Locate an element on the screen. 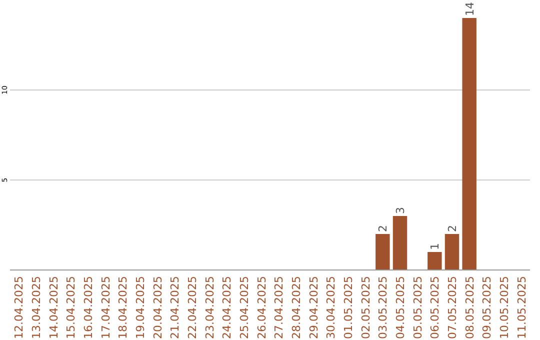 This screenshot has height=340, width=540. x-tick-label: 20.04.2025 is located at coordinates (157, 307).